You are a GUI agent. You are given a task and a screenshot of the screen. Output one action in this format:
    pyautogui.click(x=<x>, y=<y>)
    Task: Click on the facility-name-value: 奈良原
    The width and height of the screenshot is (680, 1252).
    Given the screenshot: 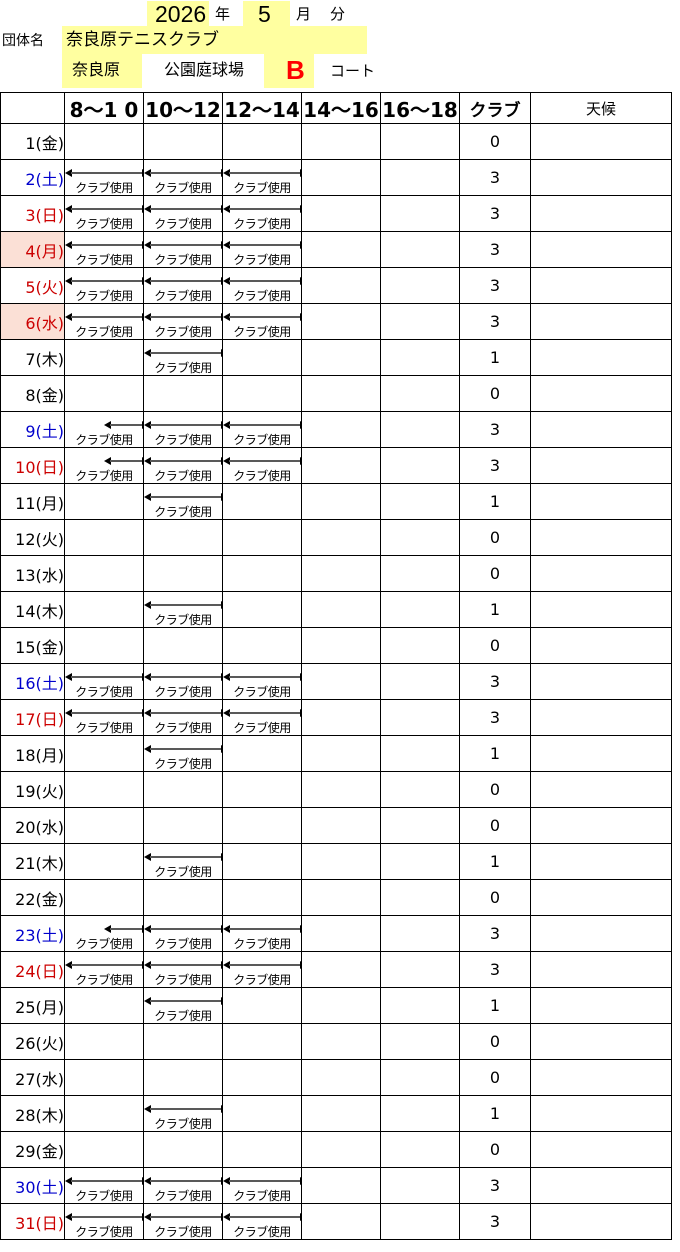 What is the action you would take?
    pyautogui.click(x=96, y=70)
    